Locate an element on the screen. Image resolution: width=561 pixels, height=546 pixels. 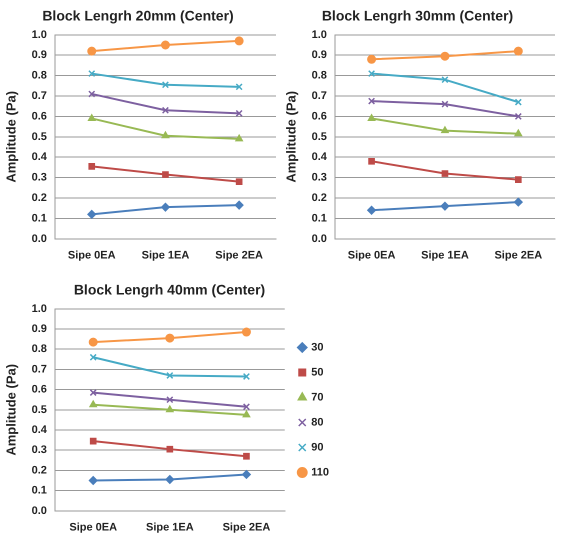
chart-title: Block Lengrh 20mm (Center) is located at coordinates (138, 15).